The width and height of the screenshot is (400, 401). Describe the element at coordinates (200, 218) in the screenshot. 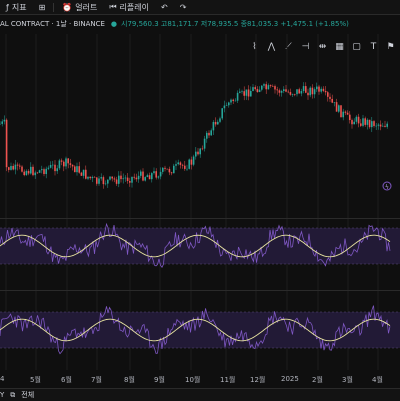

I see `indicator-pane-1-divider` at that location.